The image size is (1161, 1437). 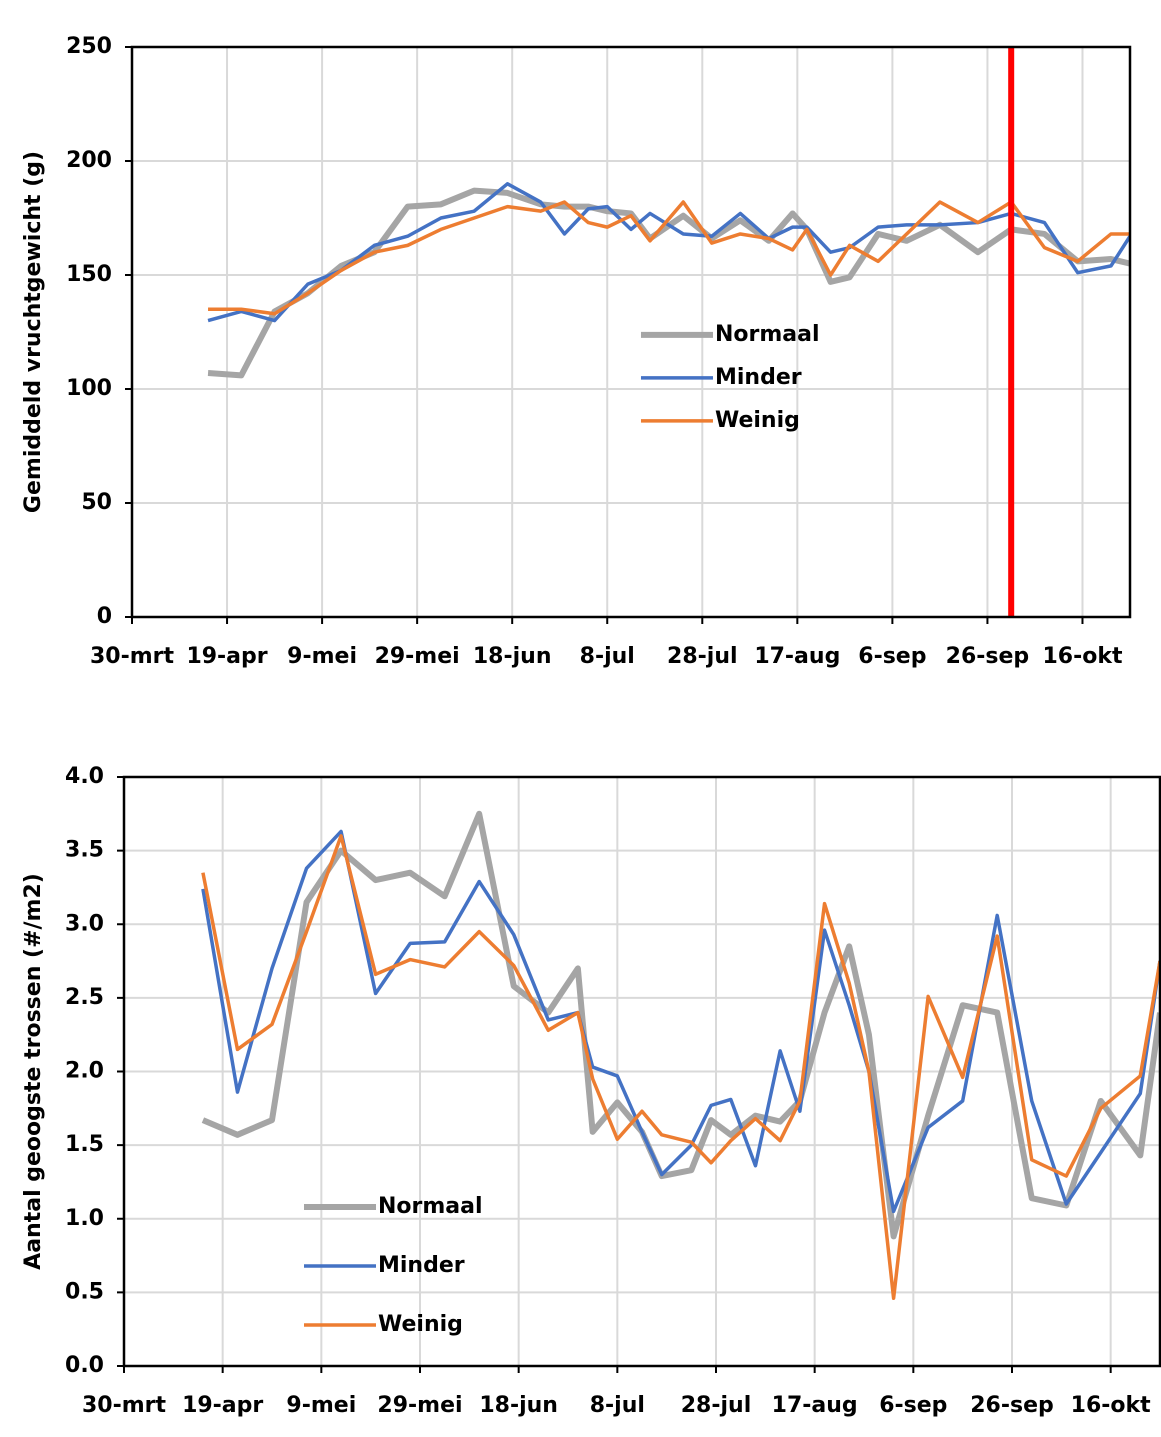 What do you see at coordinates (89, 46) in the screenshot?
I see `y-tick-label: 250` at bounding box center [89, 46].